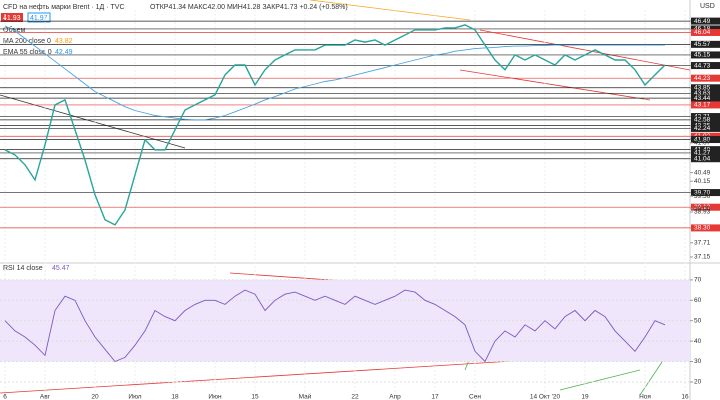 The image size is (720, 400). Describe the element at coordinates (645, 397) in the screenshot. I see `x-tick-label: Ноя` at that location.